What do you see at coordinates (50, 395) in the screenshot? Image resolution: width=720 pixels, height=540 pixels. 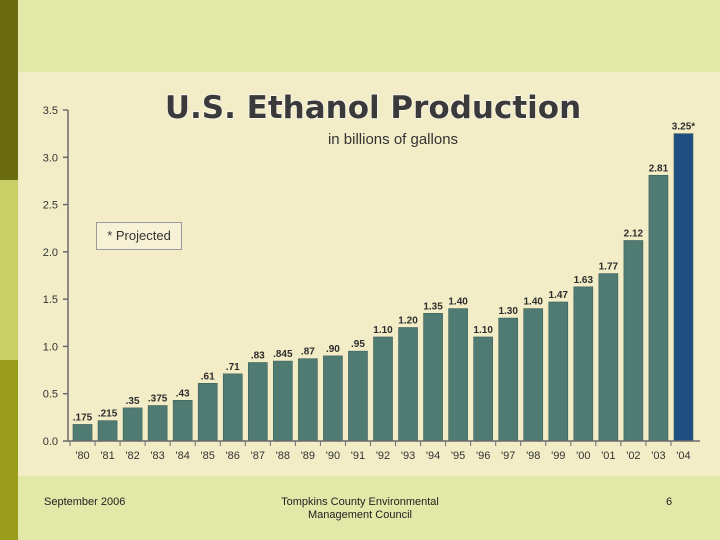 I see `y-tick-label: 0.5` at bounding box center [50, 395].